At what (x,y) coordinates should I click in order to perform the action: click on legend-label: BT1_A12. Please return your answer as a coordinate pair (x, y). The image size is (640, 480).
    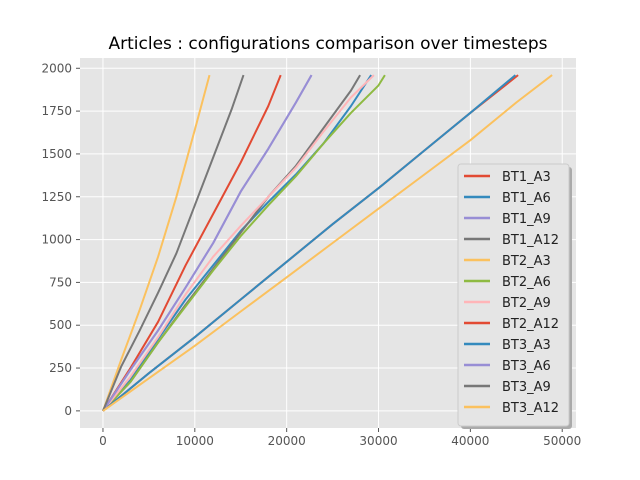
    Looking at the image, I should click on (530, 240).